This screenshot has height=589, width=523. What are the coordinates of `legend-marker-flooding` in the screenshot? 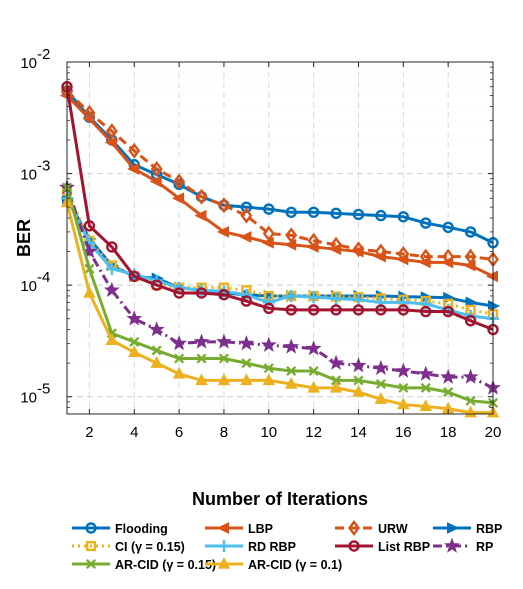 It's located at (91, 528).